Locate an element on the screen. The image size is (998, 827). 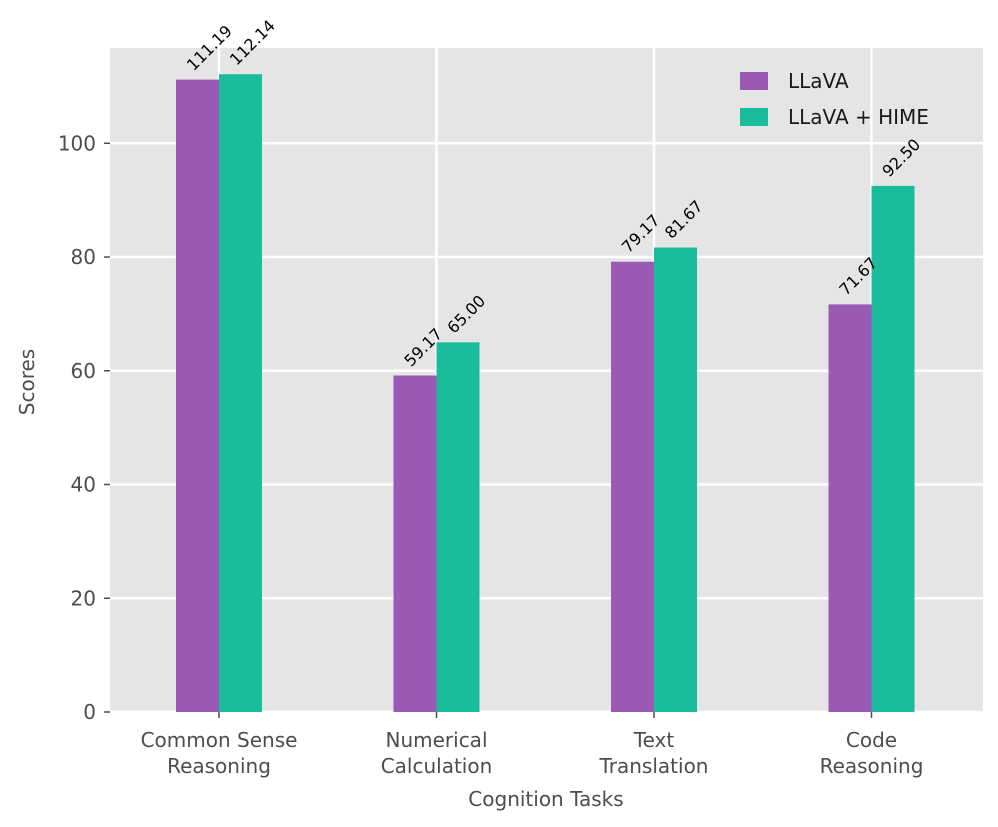
x-tick-label: Code is located at coordinates (871, 740).